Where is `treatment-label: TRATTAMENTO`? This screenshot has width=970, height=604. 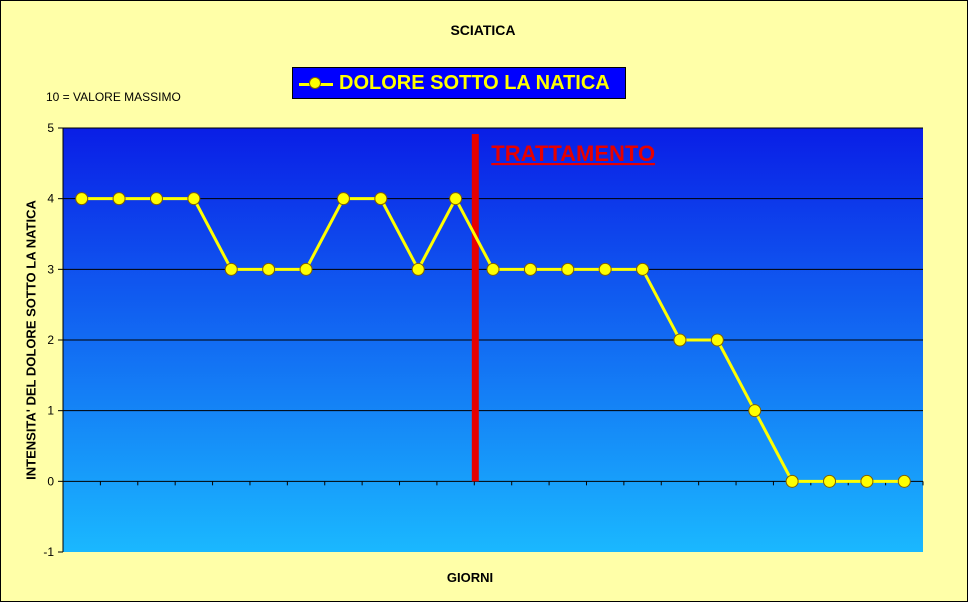 treatment-label: TRATTAMENTO is located at coordinates (573, 153).